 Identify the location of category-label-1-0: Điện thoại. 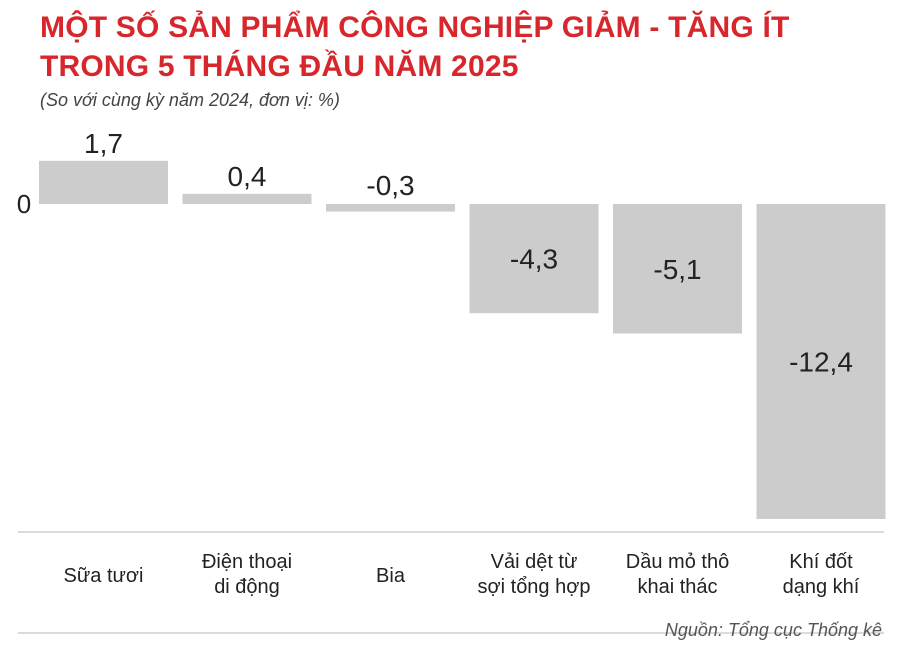
(247, 562).